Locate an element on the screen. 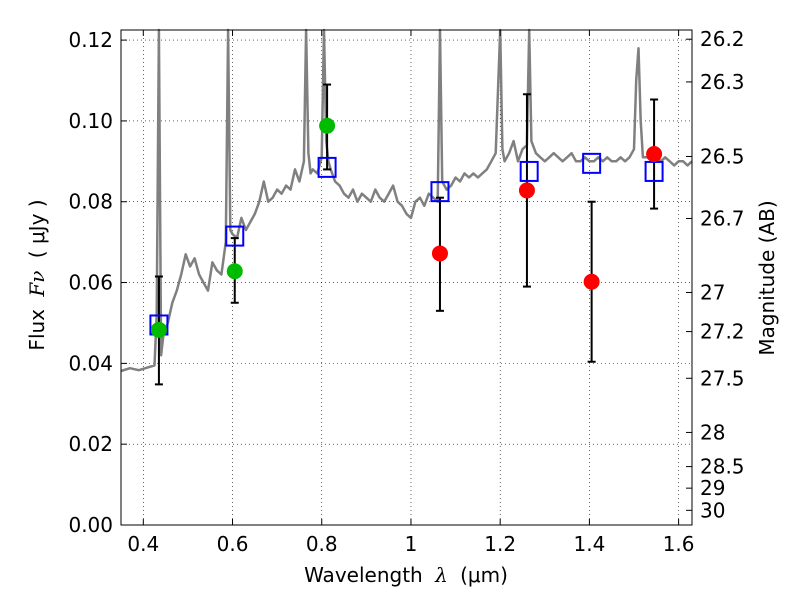 The image size is (800, 600). y-tick-label: 0.10 is located at coordinates (90, 121).